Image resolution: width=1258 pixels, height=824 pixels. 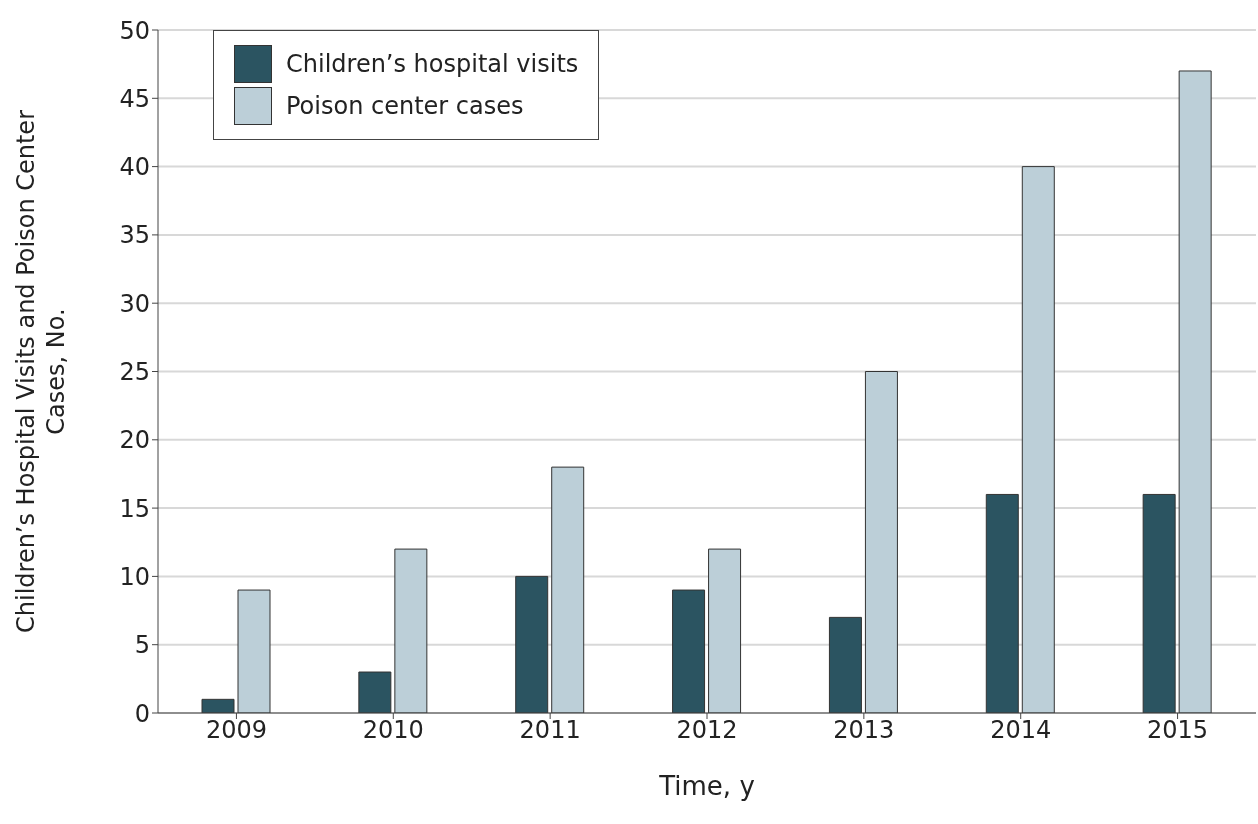 What do you see at coordinates (142, 645) in the screenshot?
I see `y-tick-label: 5` at bounding box center [142, 645].